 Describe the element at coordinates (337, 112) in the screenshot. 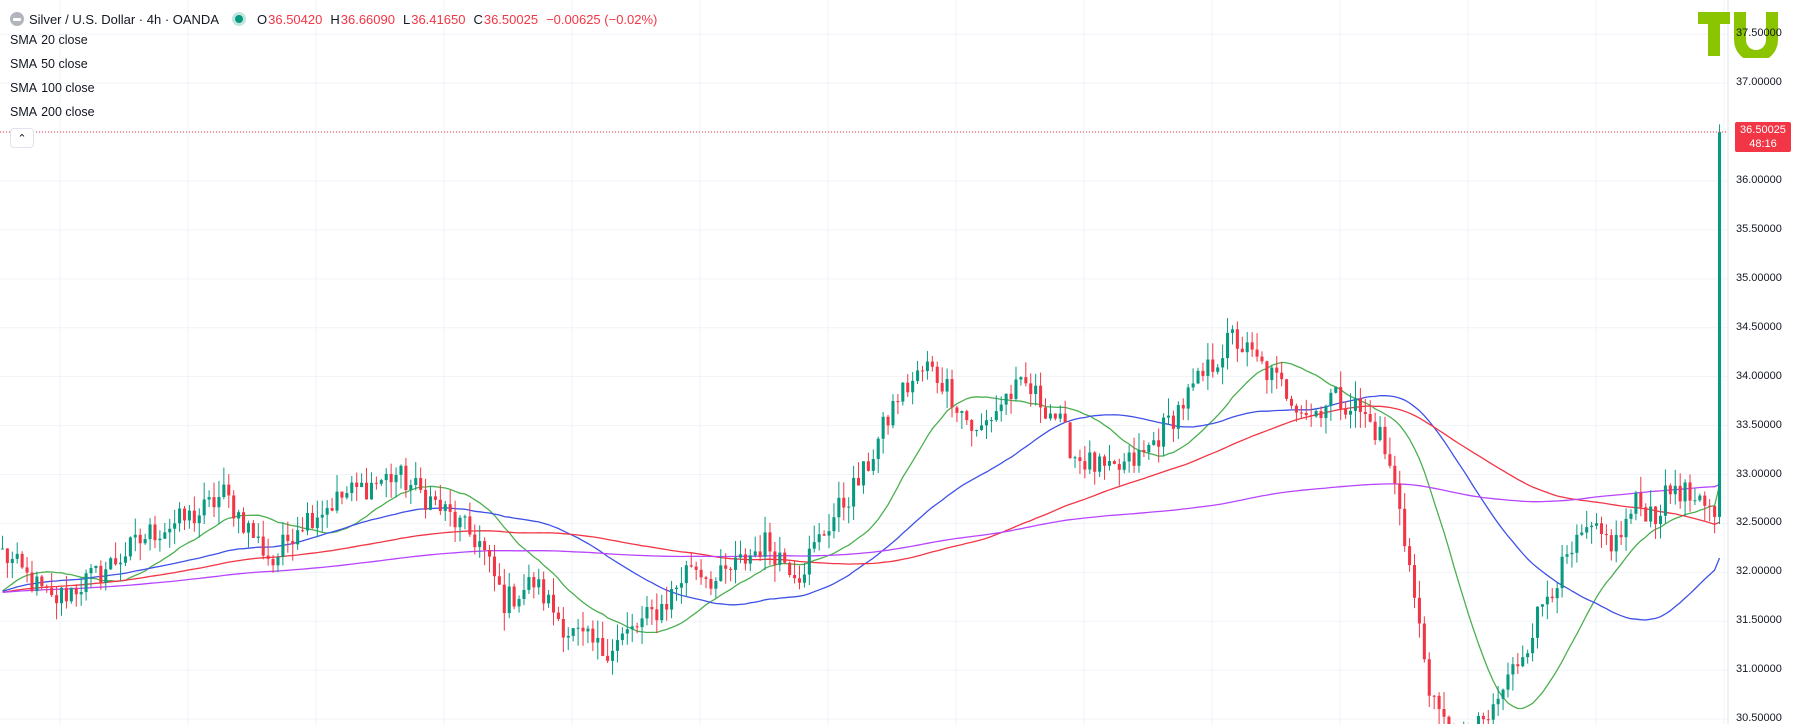

I see `indicator-sma-200: SMA 200 close` at that location.